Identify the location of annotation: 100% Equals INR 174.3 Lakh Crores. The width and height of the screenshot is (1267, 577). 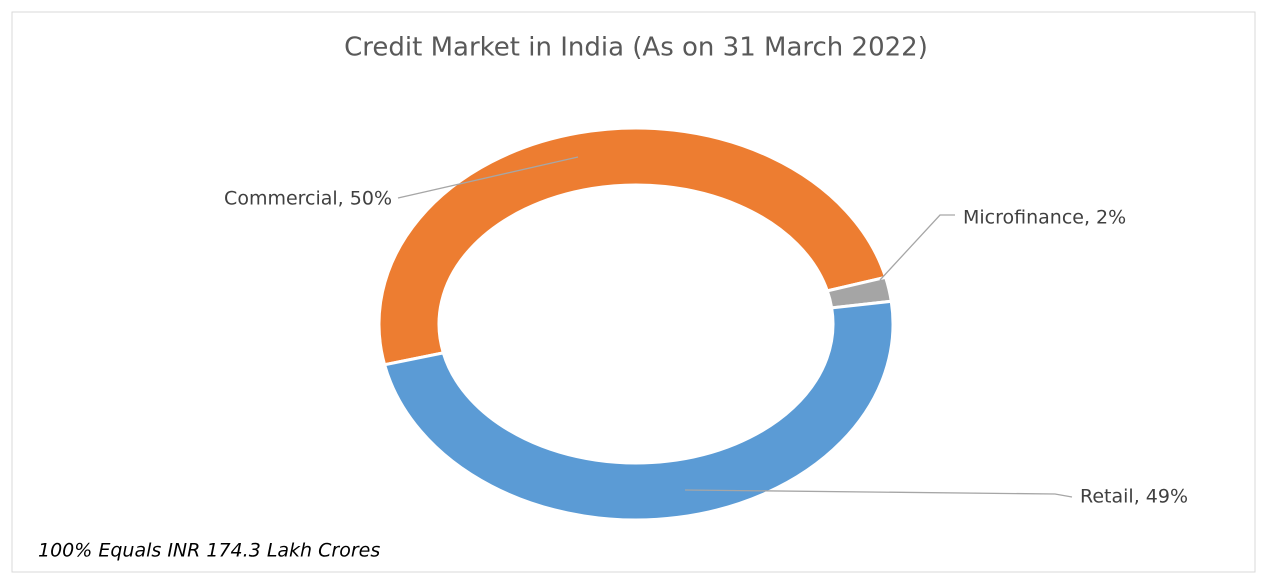
(209, 551).